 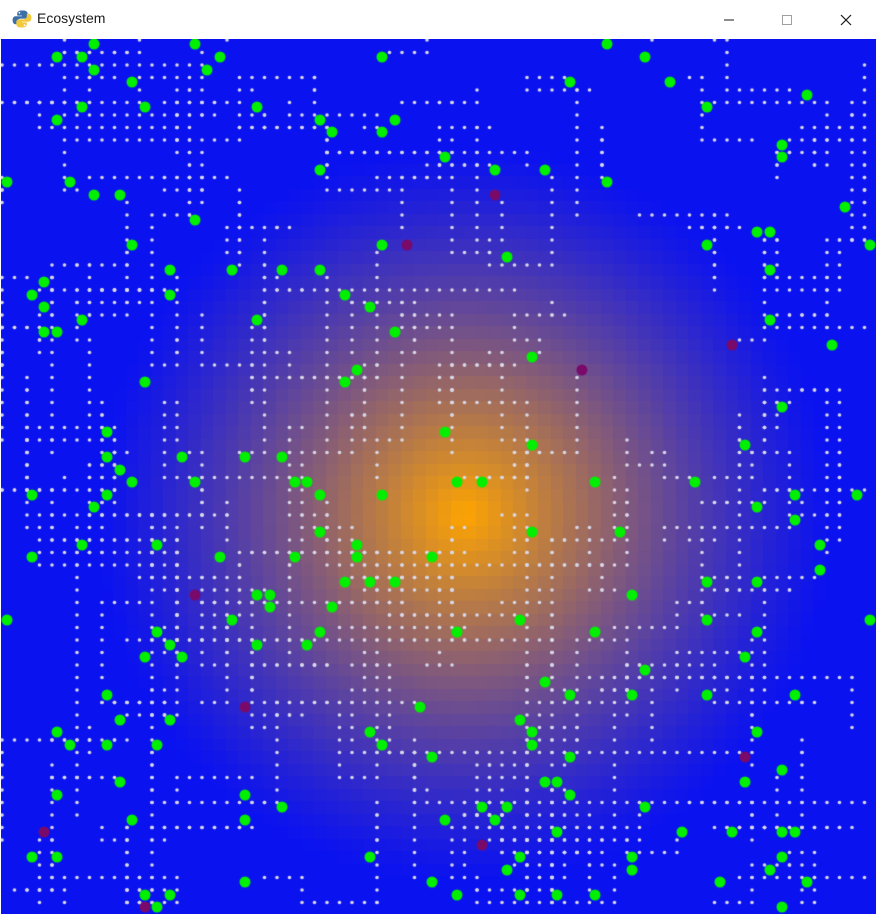 I want to click on python-snake-icon, so click(x=22, y=19).